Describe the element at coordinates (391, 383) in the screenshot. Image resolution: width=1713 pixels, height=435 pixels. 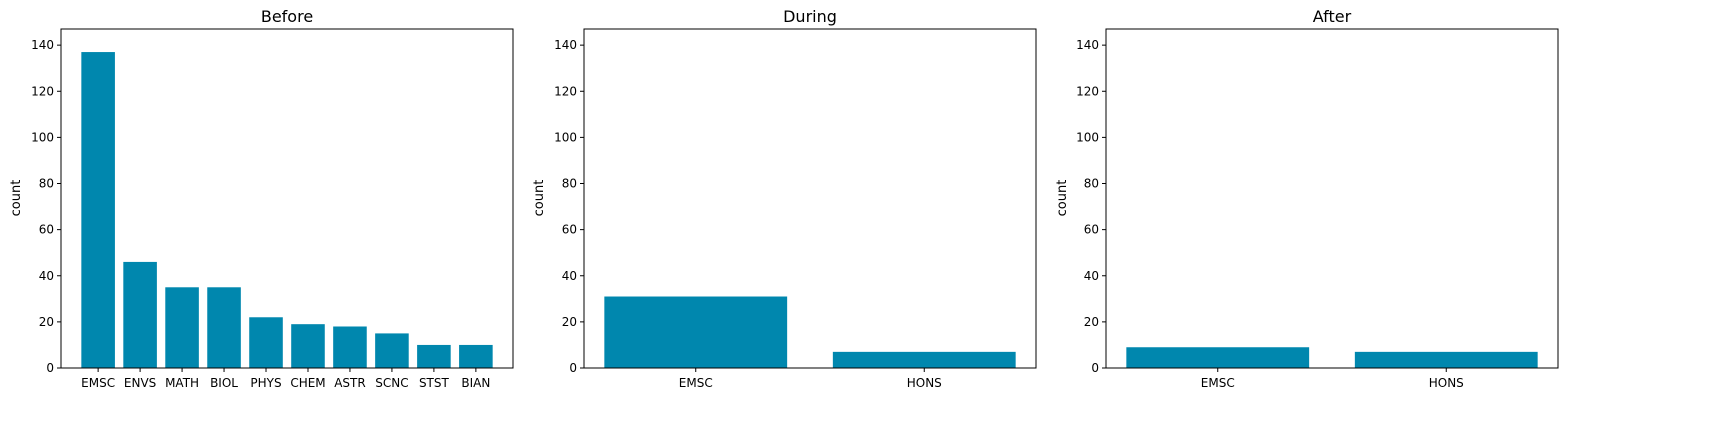
I see `x-tick-label: SCNC` at that location.